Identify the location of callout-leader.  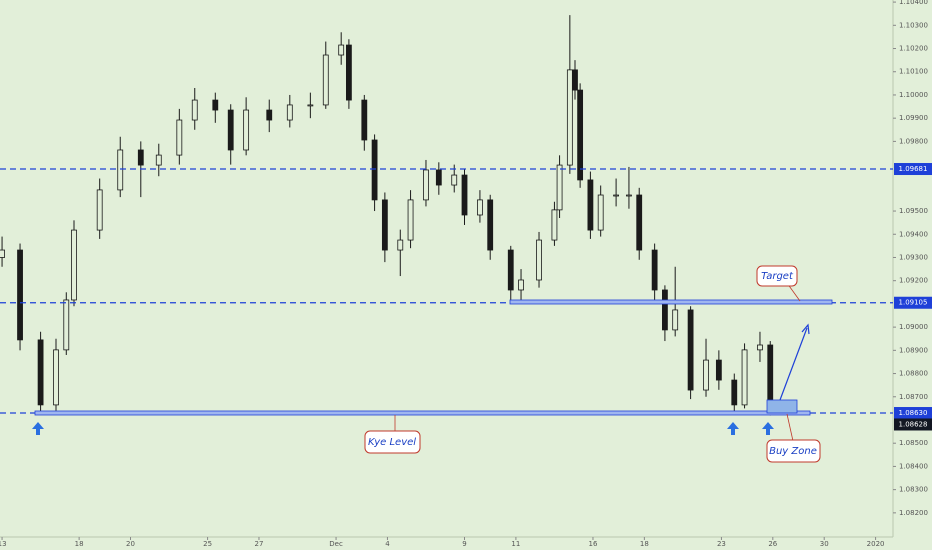
(790, 427).